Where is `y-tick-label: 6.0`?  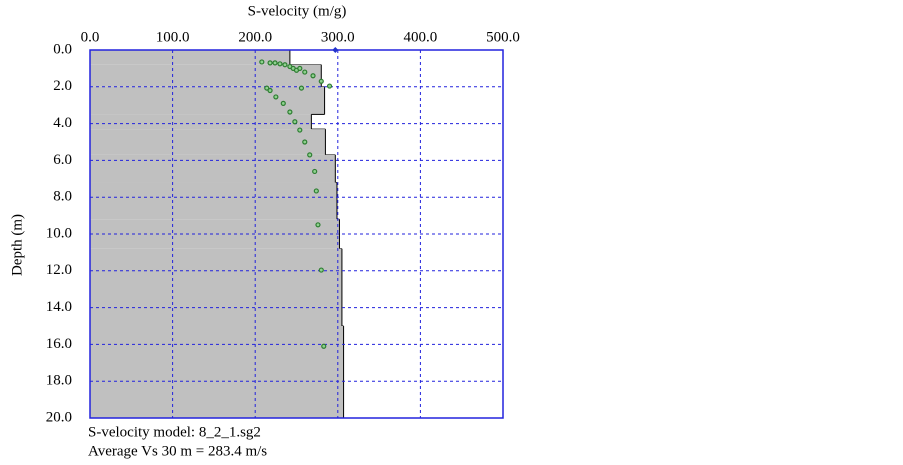 y-tick-label: 6.0 is located at coordinates (62, 160).